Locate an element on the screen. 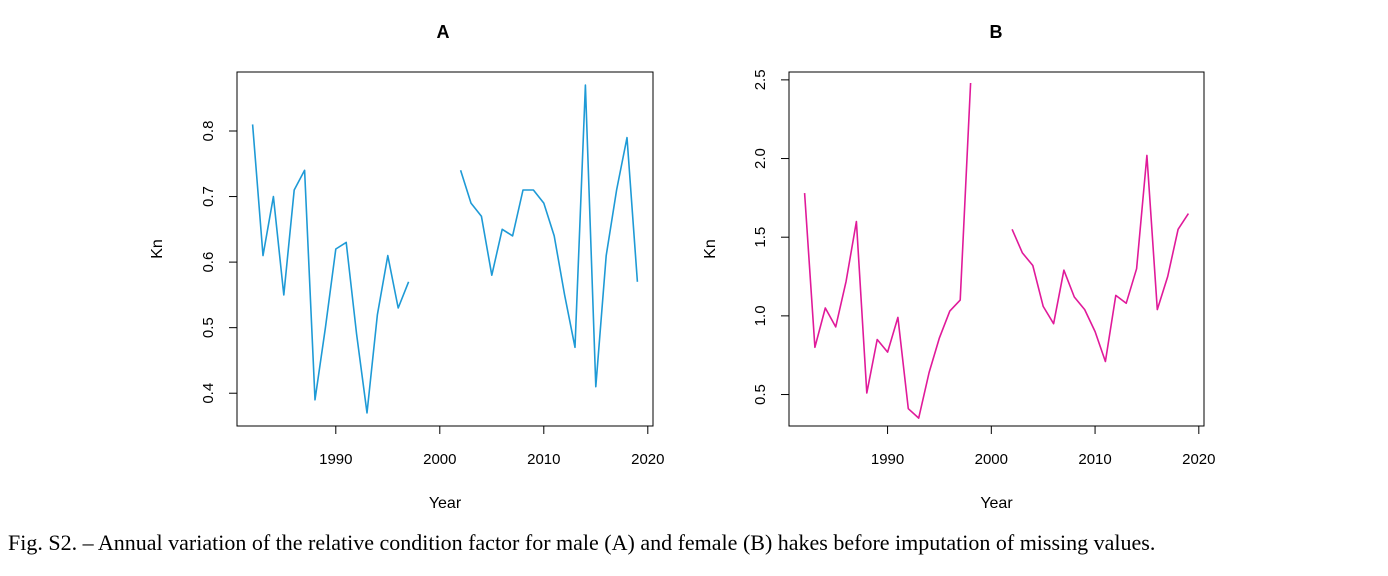 This screenshot has width=1388, height=576. y-tick-label: 2.0 is located at coordinates (760, 158).